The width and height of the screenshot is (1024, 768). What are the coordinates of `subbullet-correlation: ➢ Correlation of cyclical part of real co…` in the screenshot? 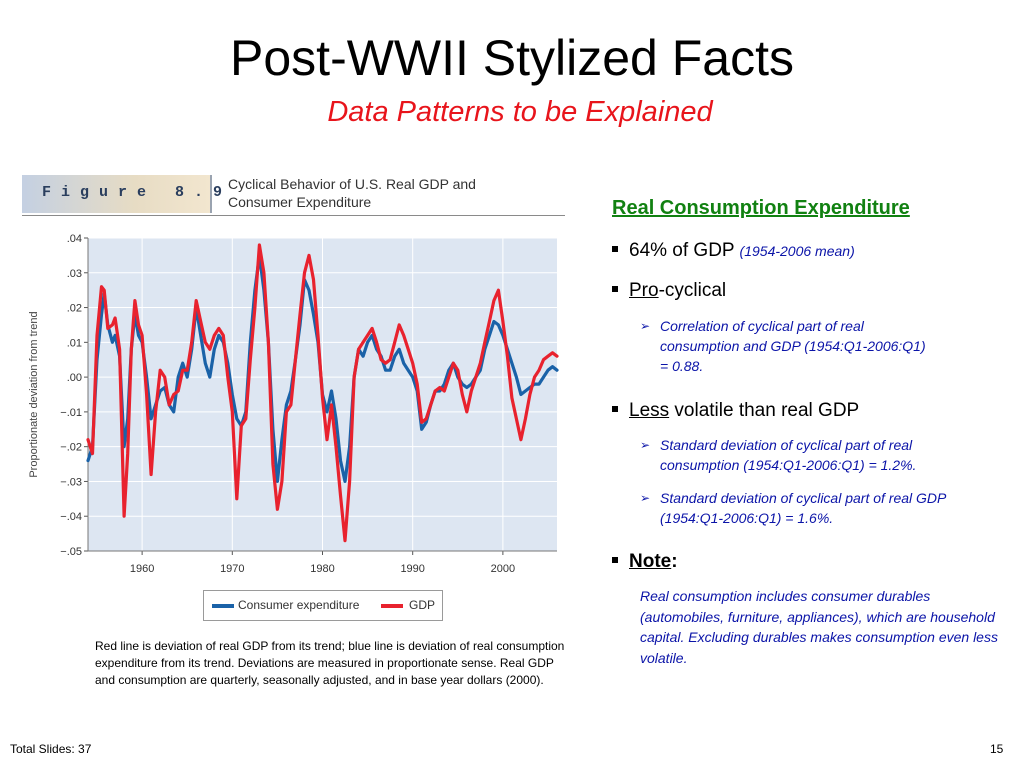 It's located at (785, 346).